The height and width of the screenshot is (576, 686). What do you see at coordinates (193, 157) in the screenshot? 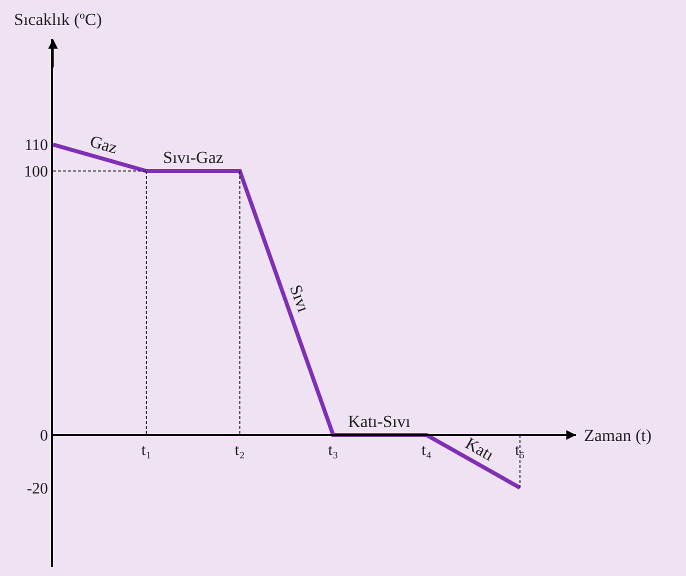
I see `annotation: Sıvı-Gaz` at bounding box center [193, 157].